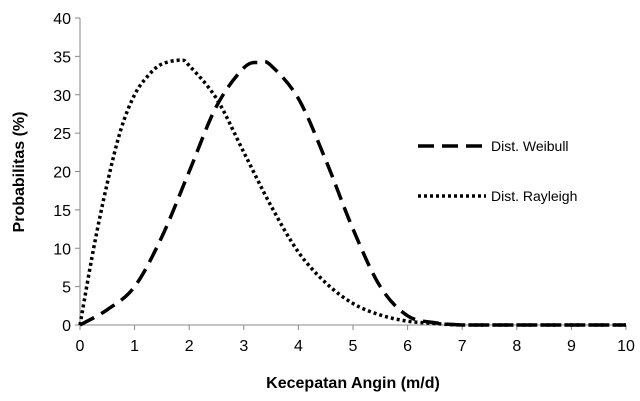 The width and height of the screenshot is (640, 401). I want to click on x-tick-label: 6, so click(407, 346).